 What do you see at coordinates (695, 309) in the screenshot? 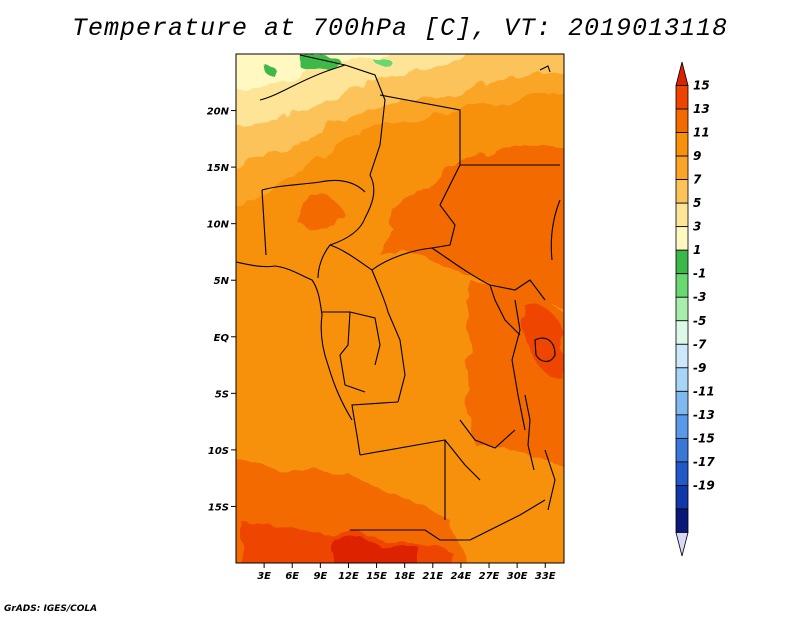
I see `colorbar: 15 13 11 9 7 5 3 1 -1 -3 -5 -7 -9 -11 -13 -15 -17 -19` at bounding box center [695, 309].